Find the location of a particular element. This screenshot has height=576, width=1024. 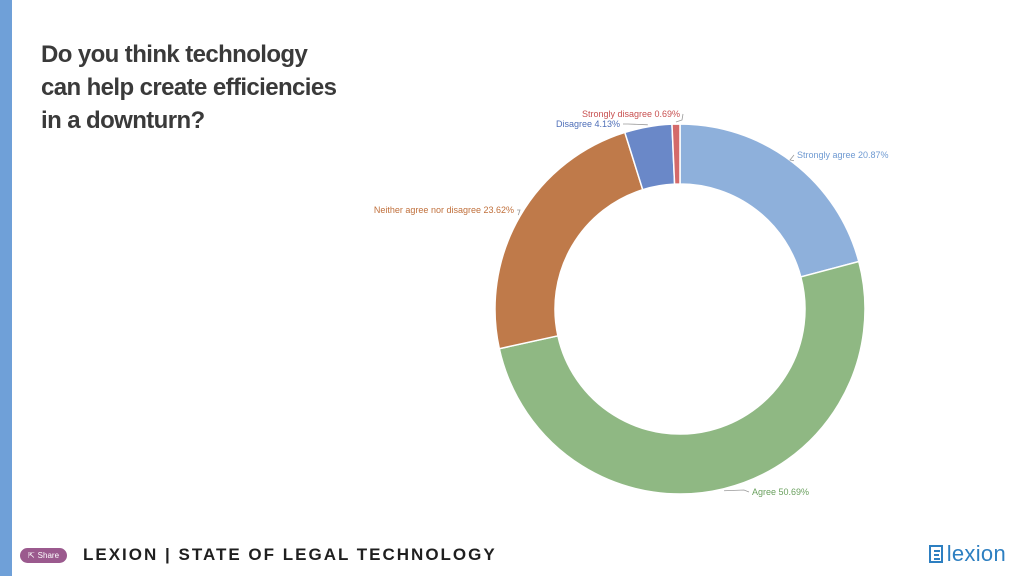

leader-line-strongly-agree is located at coordinates (792, 158).